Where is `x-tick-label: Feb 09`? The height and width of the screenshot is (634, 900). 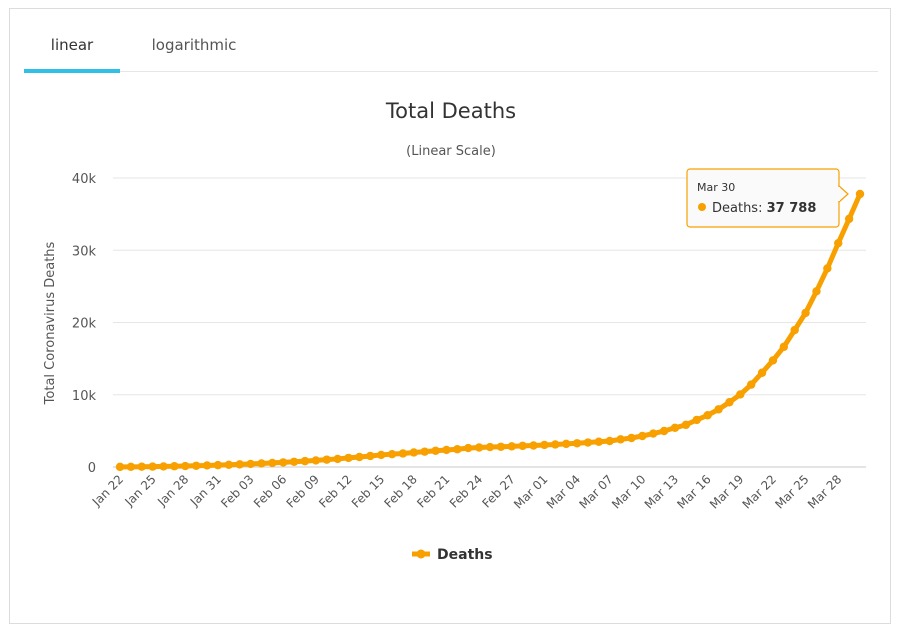
x-tick-label: Feb 09 is located at coordinates (303, 491).